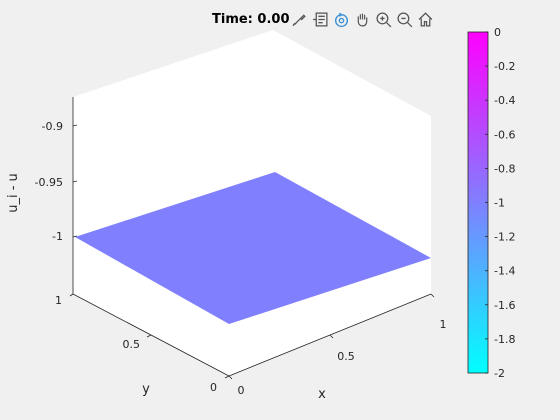  I want to click on x-tick-label: 0.5, so click(346, 356).